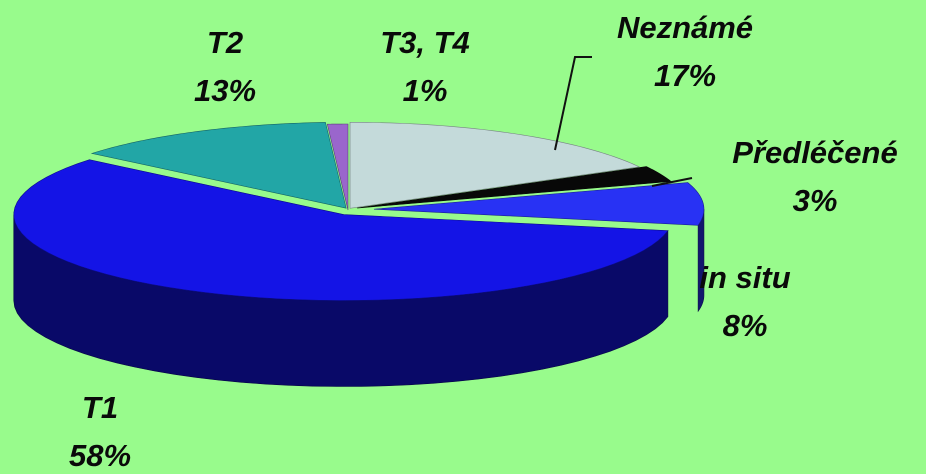 The width and height of the screenshot is (926, 474). Describe the element at coordinates (815, 200) in the screenshot. I see `slice-value-label: 3%` at that location.